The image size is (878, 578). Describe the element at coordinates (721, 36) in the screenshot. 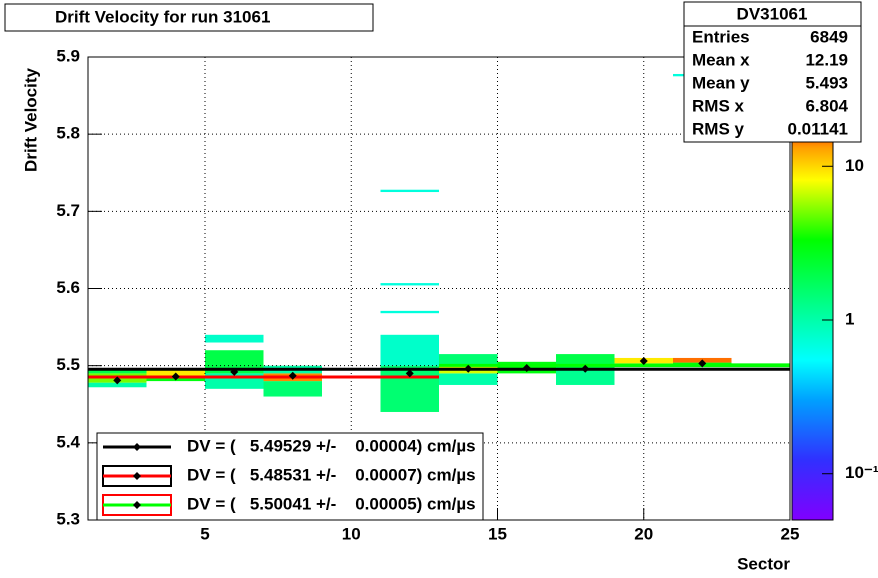

I see `stats-label: Entries` at that location.